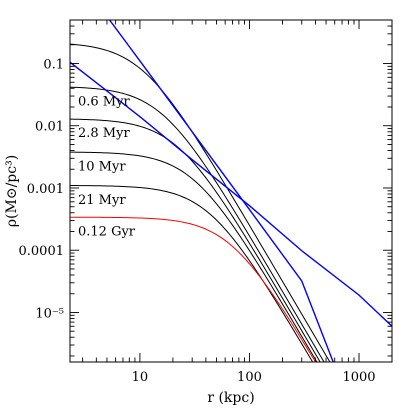 The width and height of the screenshot is (415, 415). Describe the element at coordinates (42, 251) in the screenshot. I see `y-tick-label: 0.0001` at that location.